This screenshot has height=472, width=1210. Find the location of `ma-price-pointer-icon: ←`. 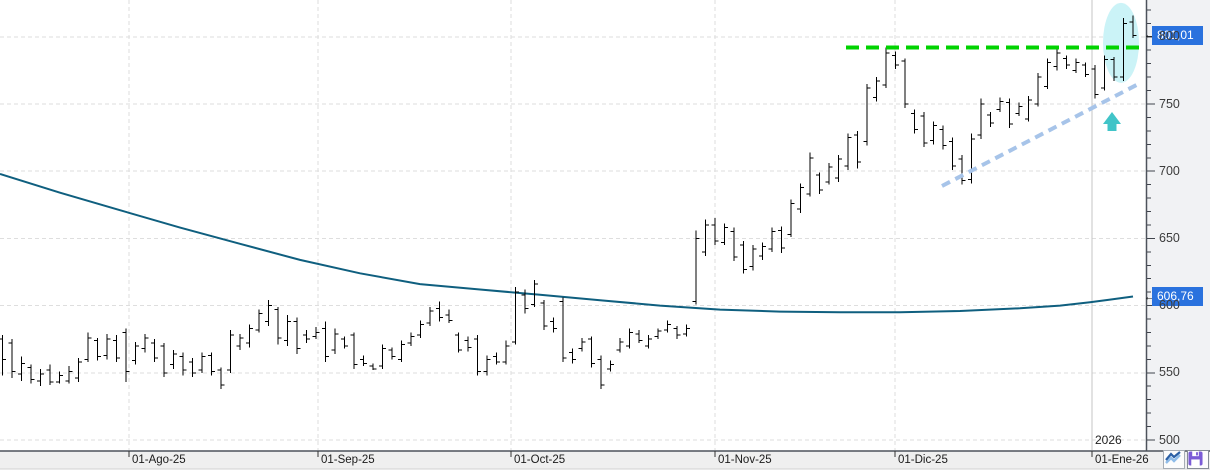

ma-price-pointer-icon: ← is located at coordinates (1149, 296).